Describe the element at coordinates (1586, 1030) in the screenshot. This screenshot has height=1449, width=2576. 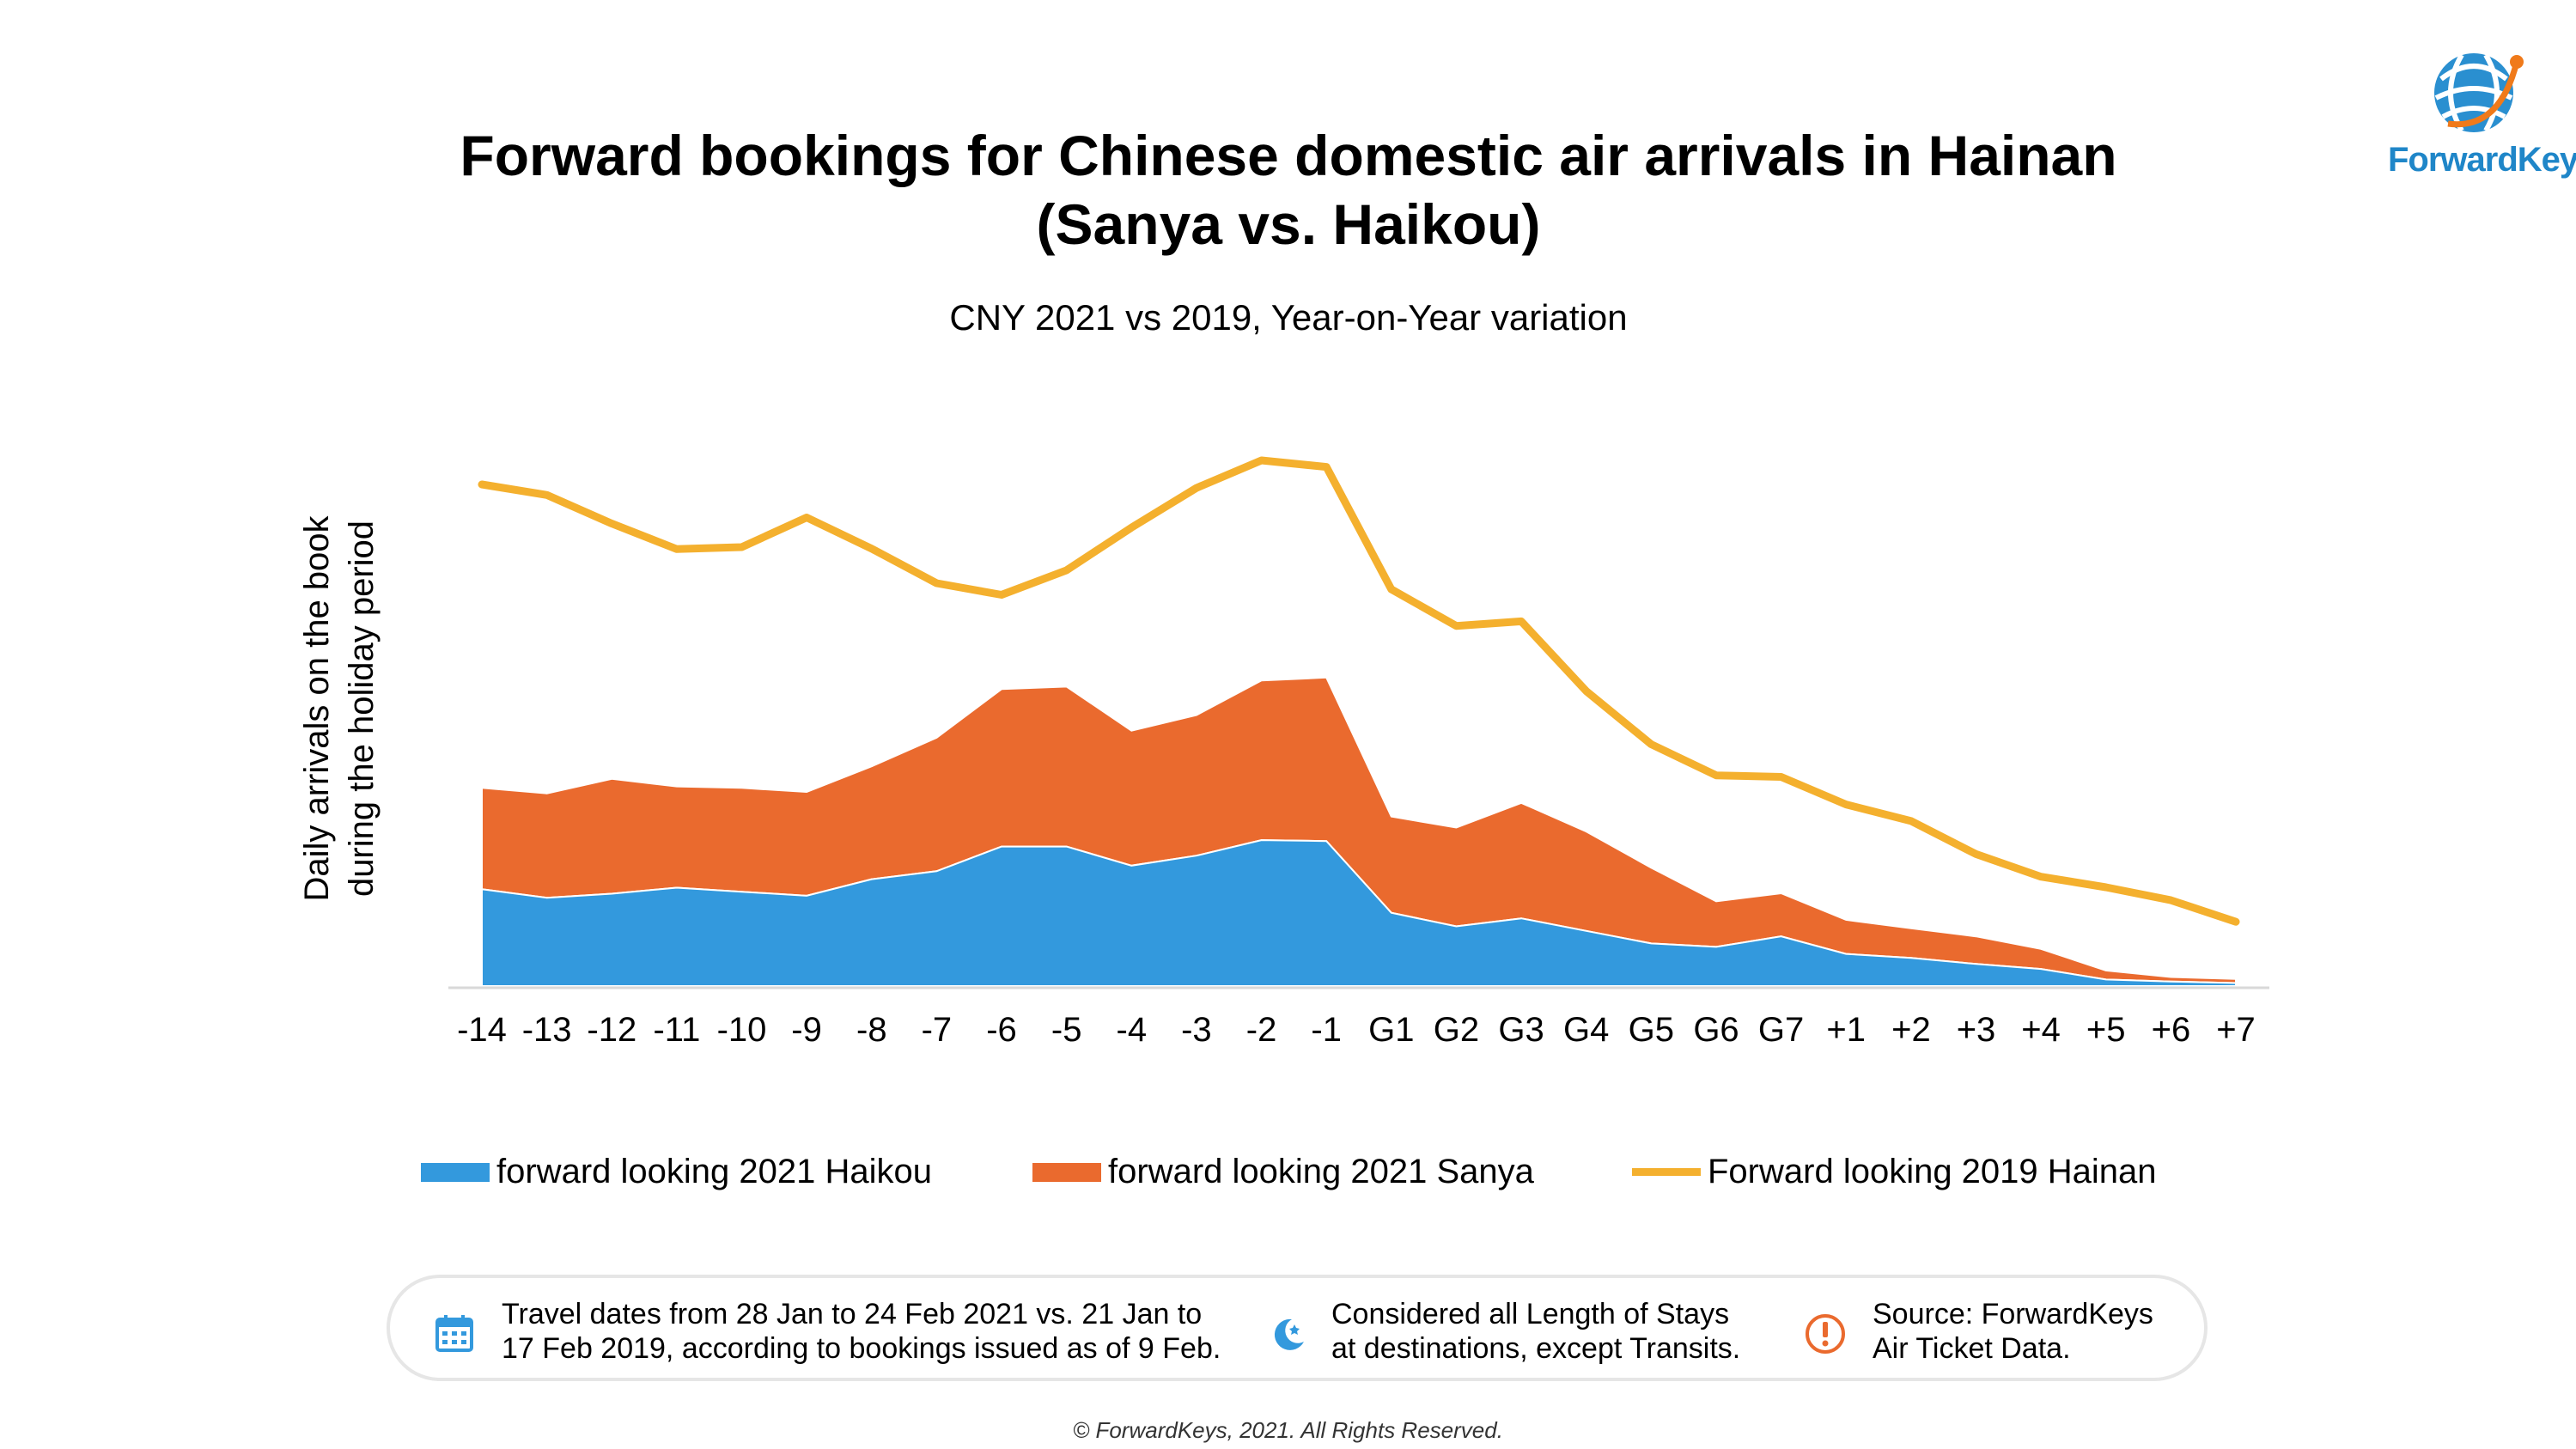
I see `x-tick-label: G4` at that location.